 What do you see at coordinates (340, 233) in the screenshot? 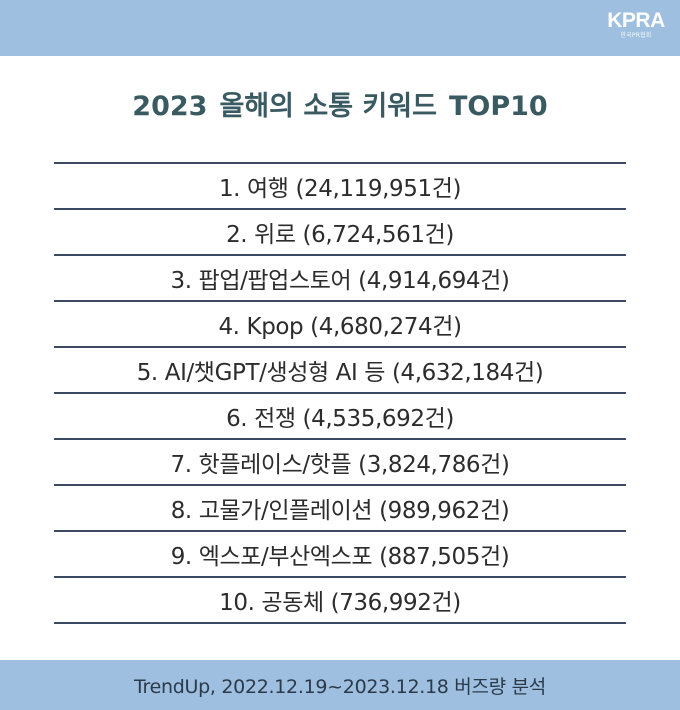
I see `keyword-row: 2. 위로 (6,724,561건)` at bounding box center [340, 233].